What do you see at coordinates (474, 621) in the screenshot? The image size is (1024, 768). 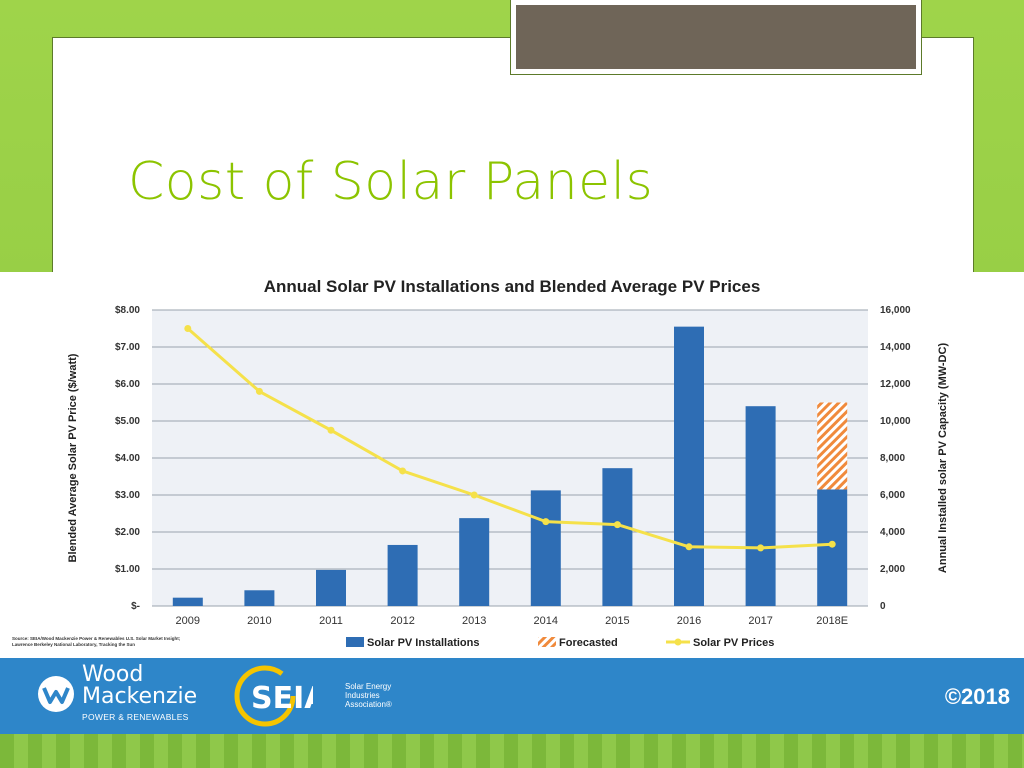 I see `x-tick-label: 2013` at bounding box center [474, 621].